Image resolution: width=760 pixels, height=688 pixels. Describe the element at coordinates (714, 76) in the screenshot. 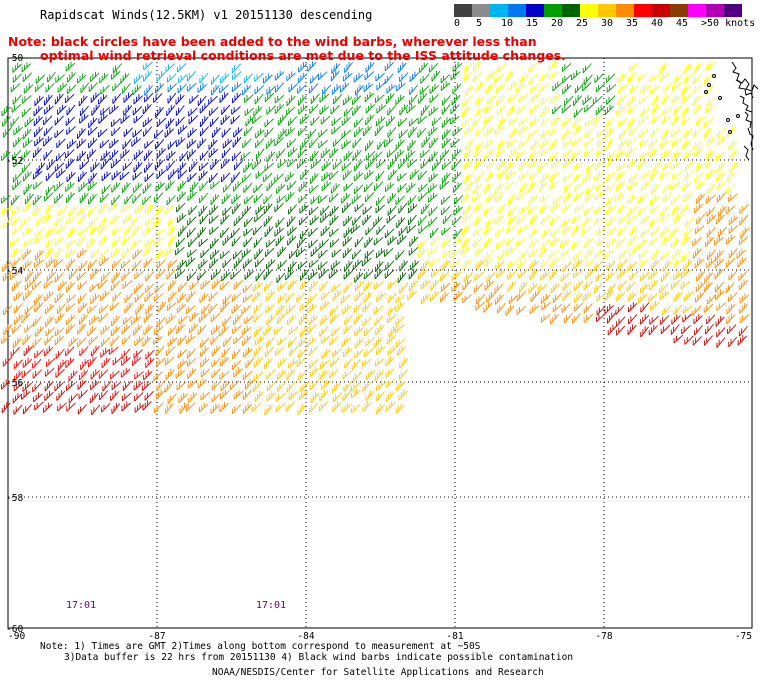

I see `island-marker` at that location.